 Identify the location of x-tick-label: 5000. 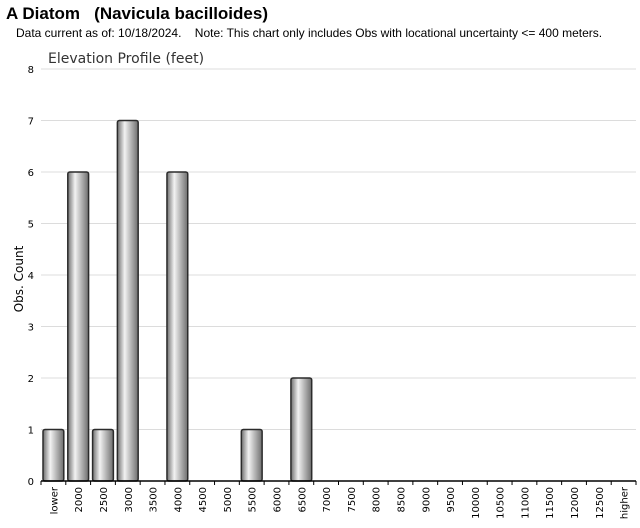
(228, 499).